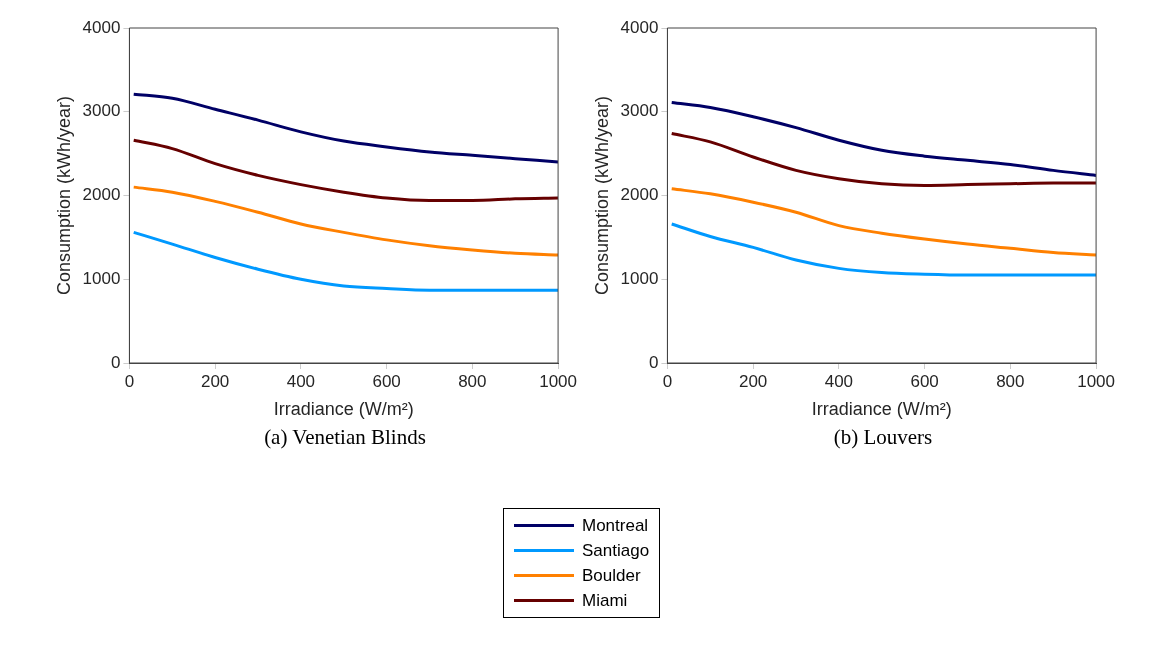  Describe the element at coordinates (611, 575) in the screenshot. I see `legend-label: Boulder` at that location.